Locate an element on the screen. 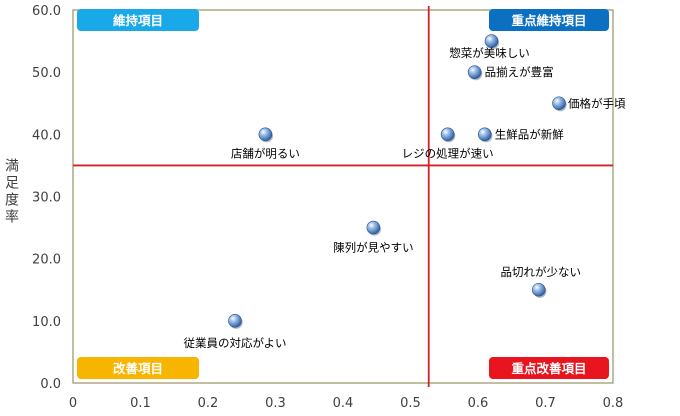  x-tick-label: 0 is located at coordinates (73, 403).